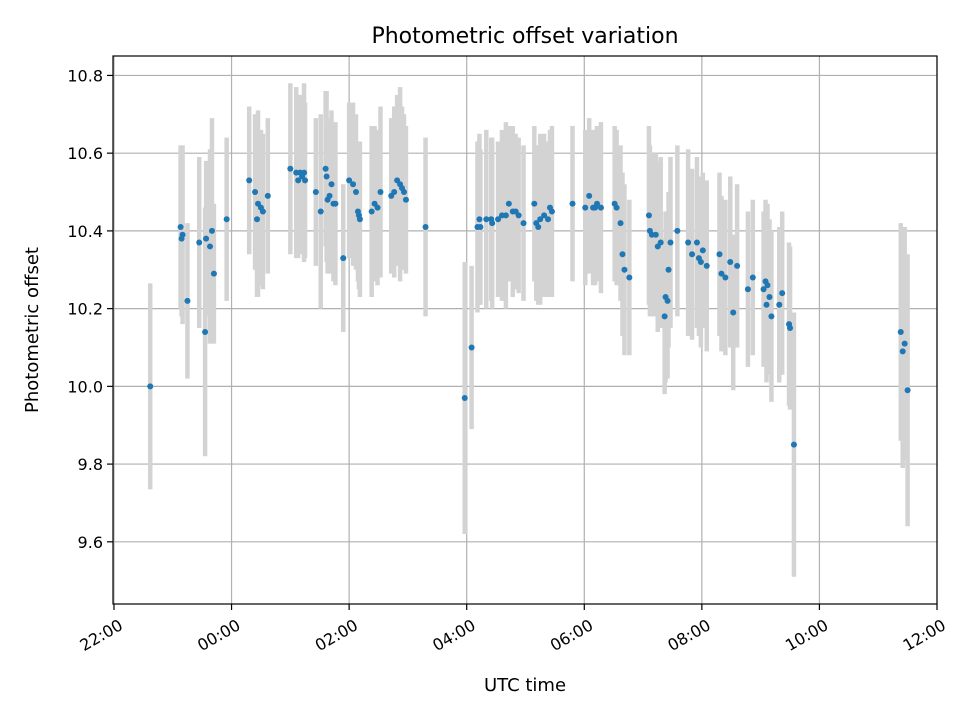 This screenshot has height=720, width=960. I want to click on y-axis-ticks: 9.6 9.8 10.0 10.2 10.4 10.6 10.8, so click(90, 309).